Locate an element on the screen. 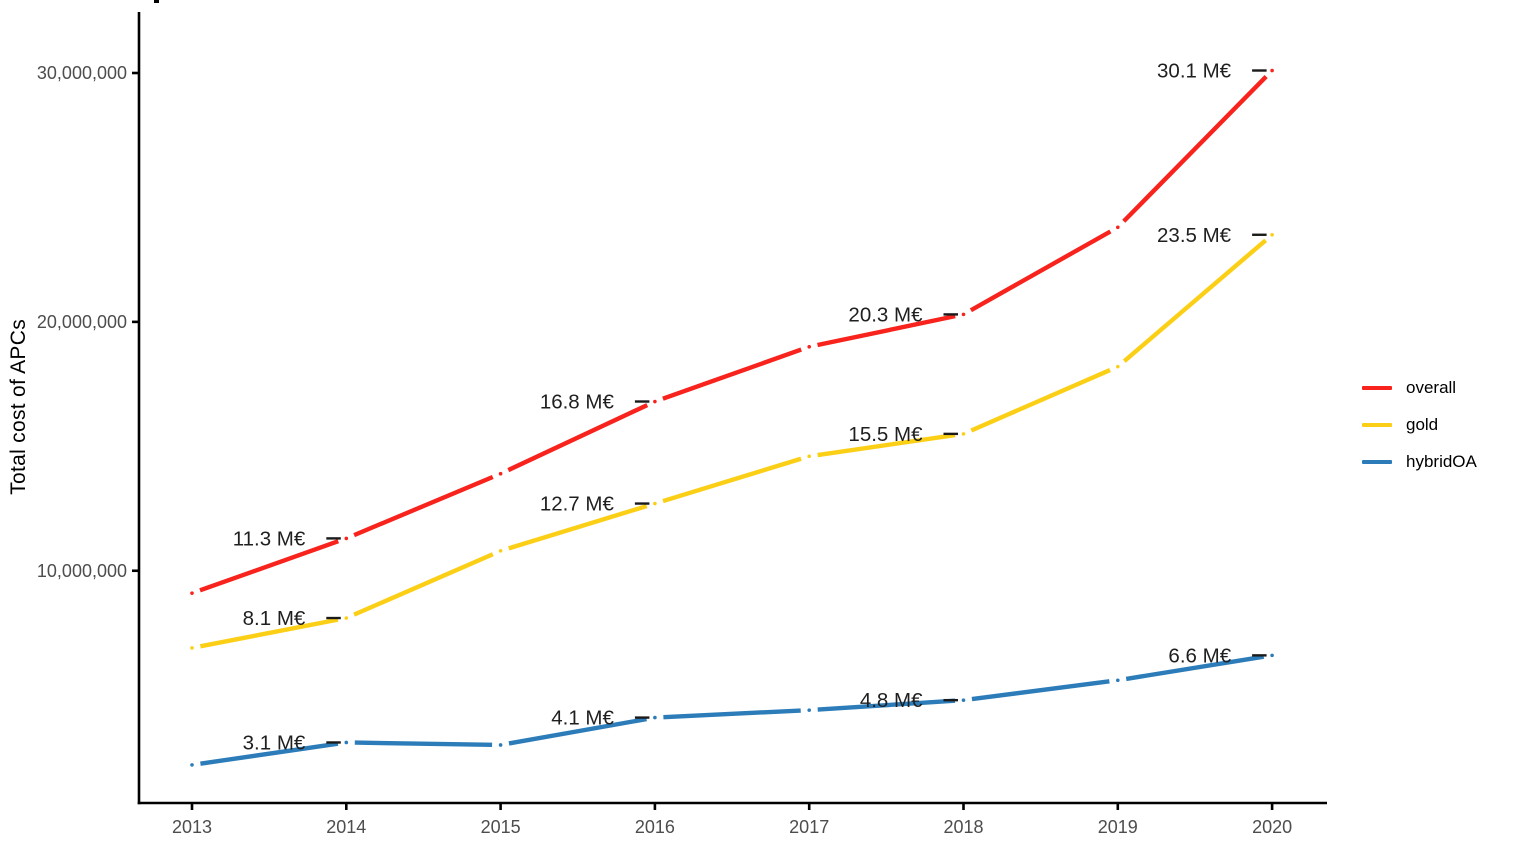 This screenshot has width=1514, height=846. y-tick-label: 10,000,000 is located at coordinates (82, 571).